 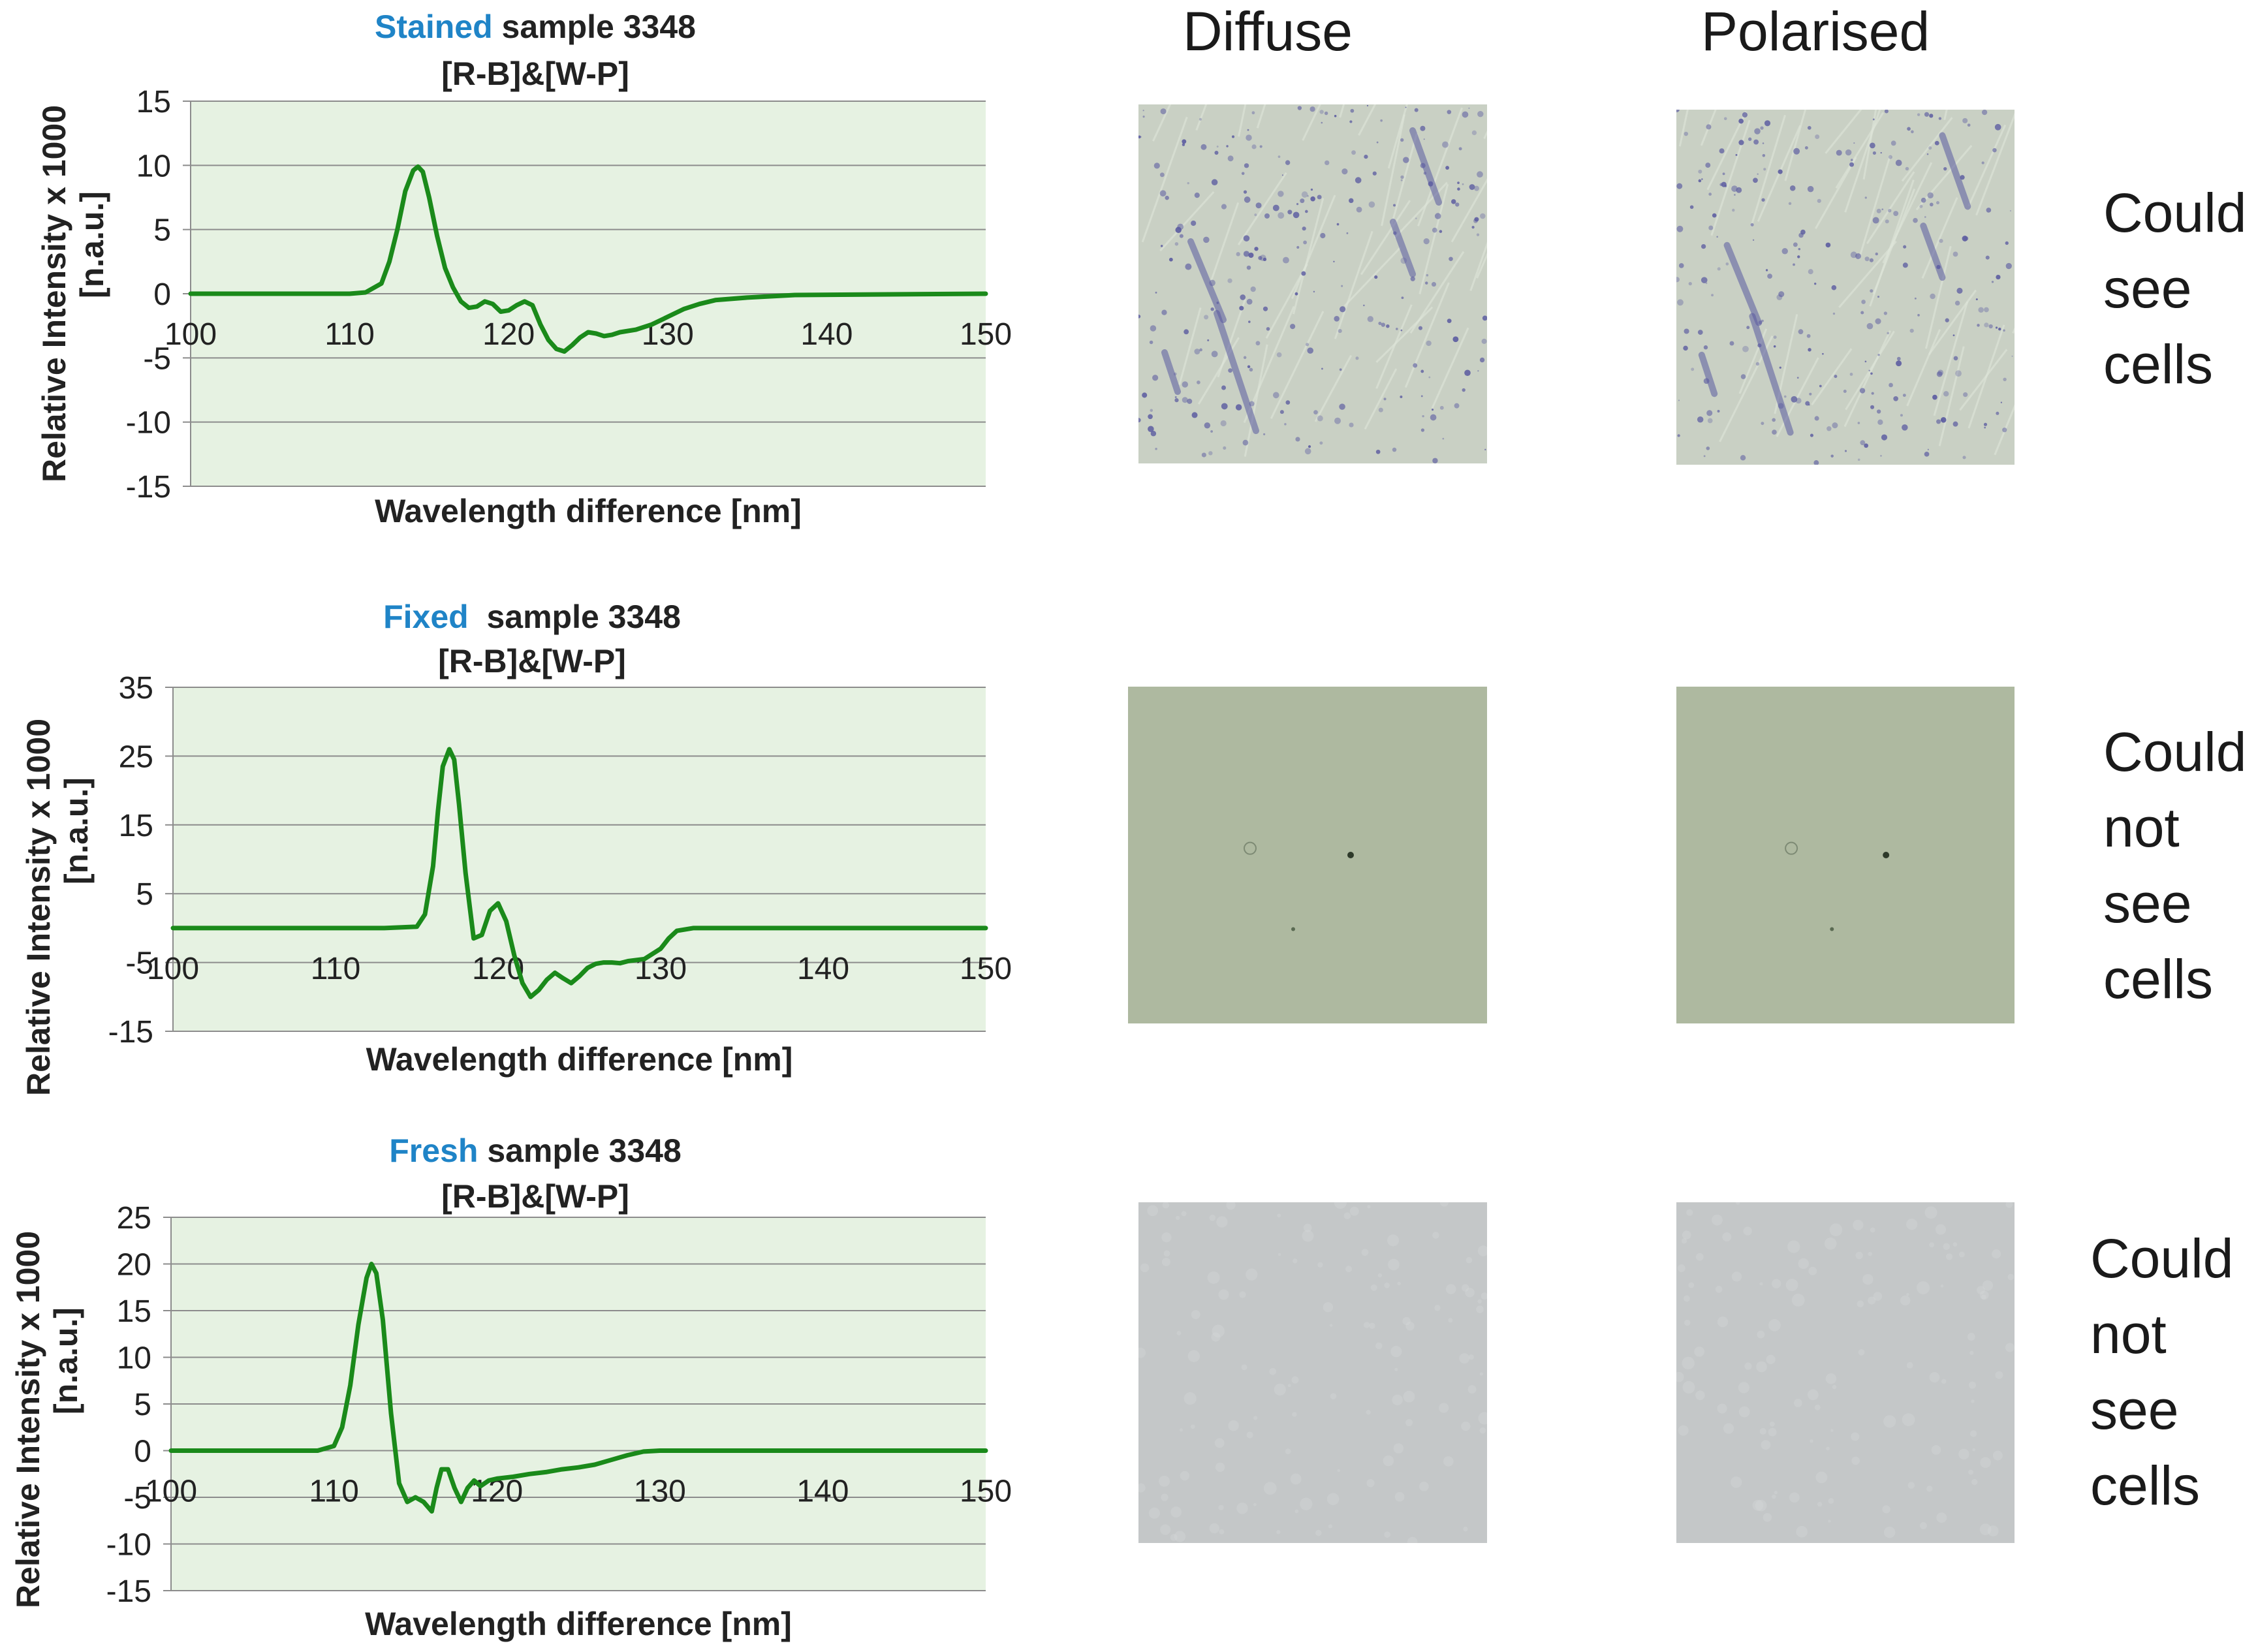 I want to click on x-tick-label: 110, so click(x=334, y=1491).